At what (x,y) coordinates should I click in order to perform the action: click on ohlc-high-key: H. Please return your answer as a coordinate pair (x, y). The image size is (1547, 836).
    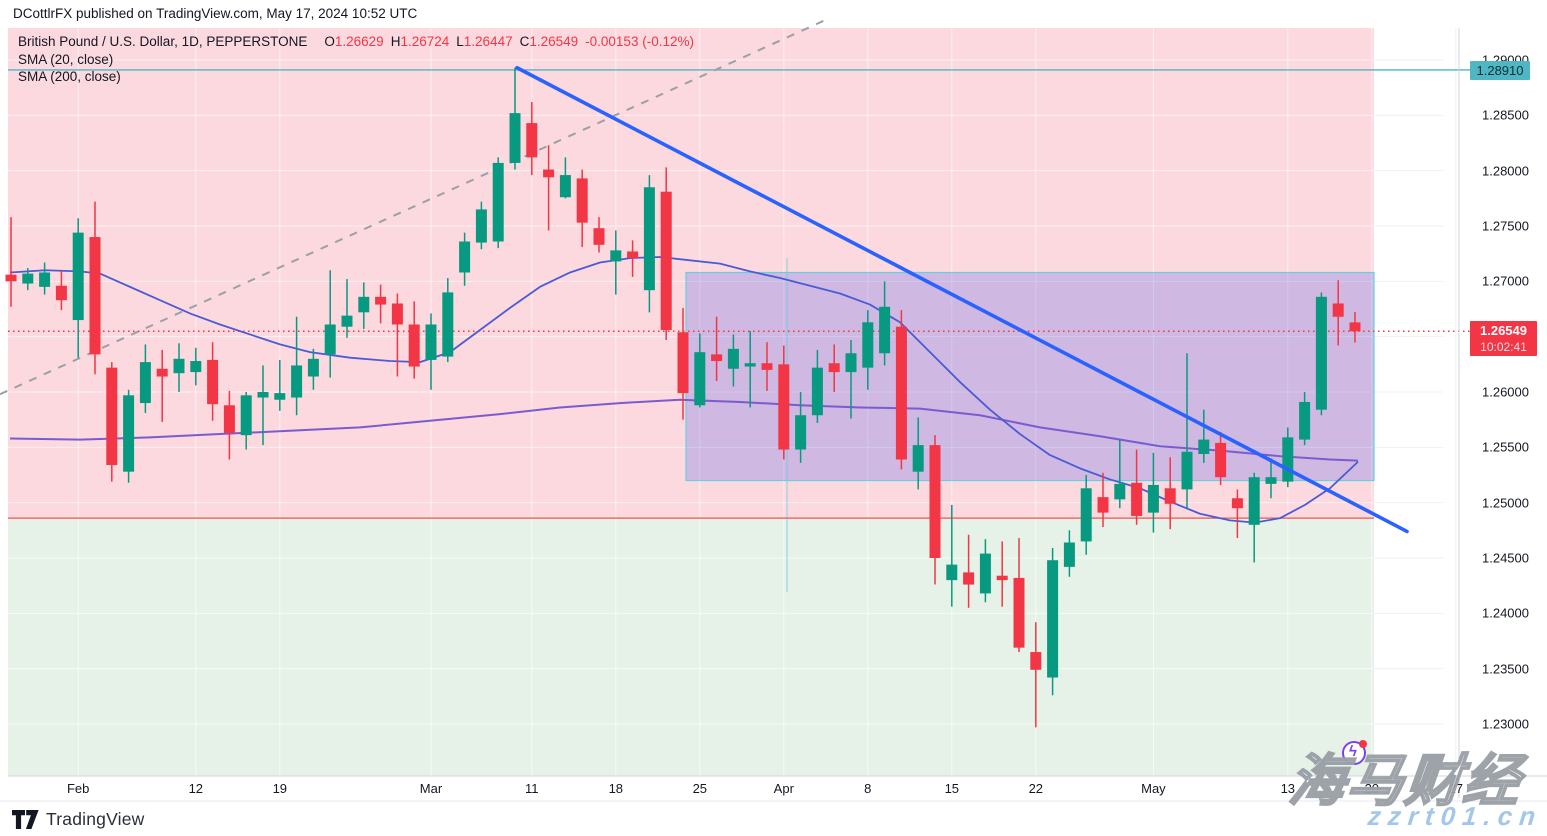
    Looking at the image, I should click on (395, 41).